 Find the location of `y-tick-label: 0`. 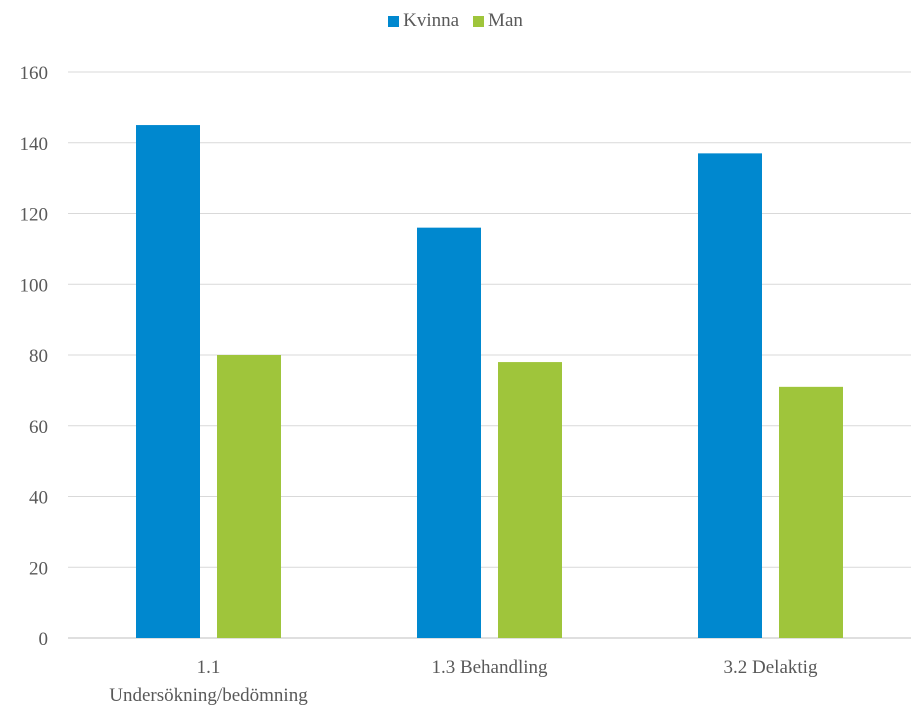

y-tick-label: 0 is located at coordinates (44, 639).